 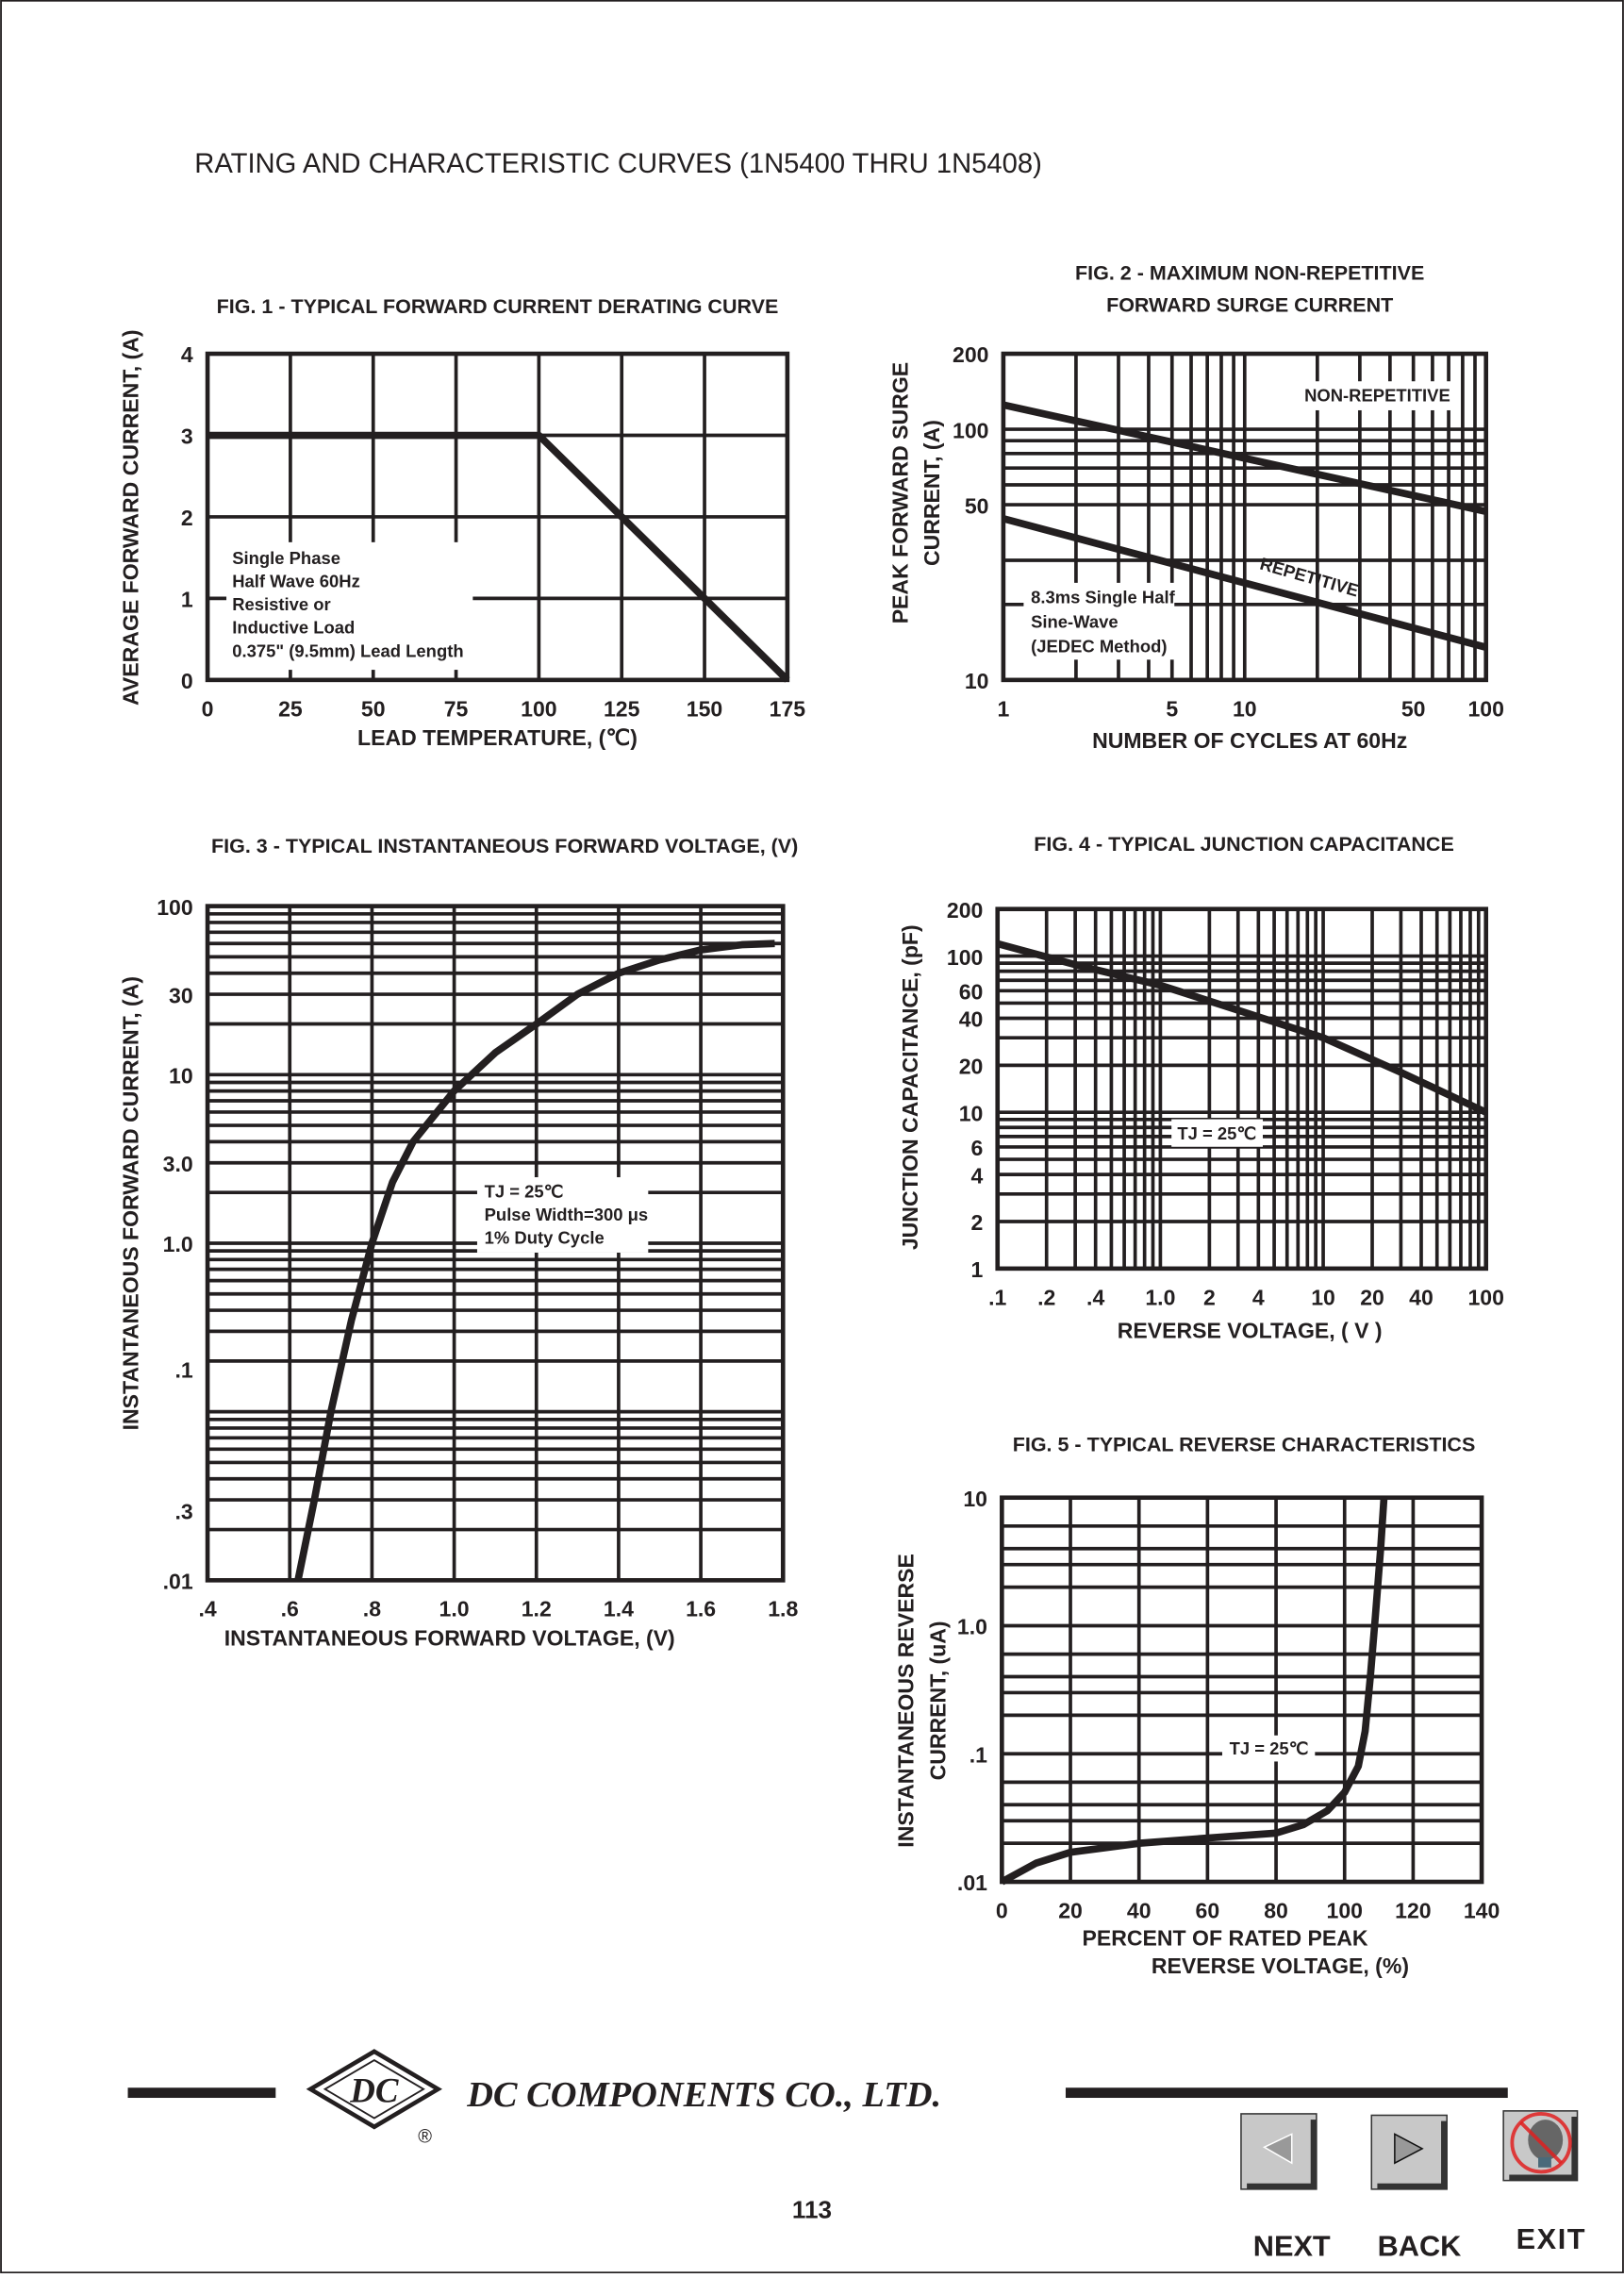 What do you see at coordinates (1482, 1910) in the screenshot?
I see `x-tick-label: 140` at bounding box center [1482, 1910].